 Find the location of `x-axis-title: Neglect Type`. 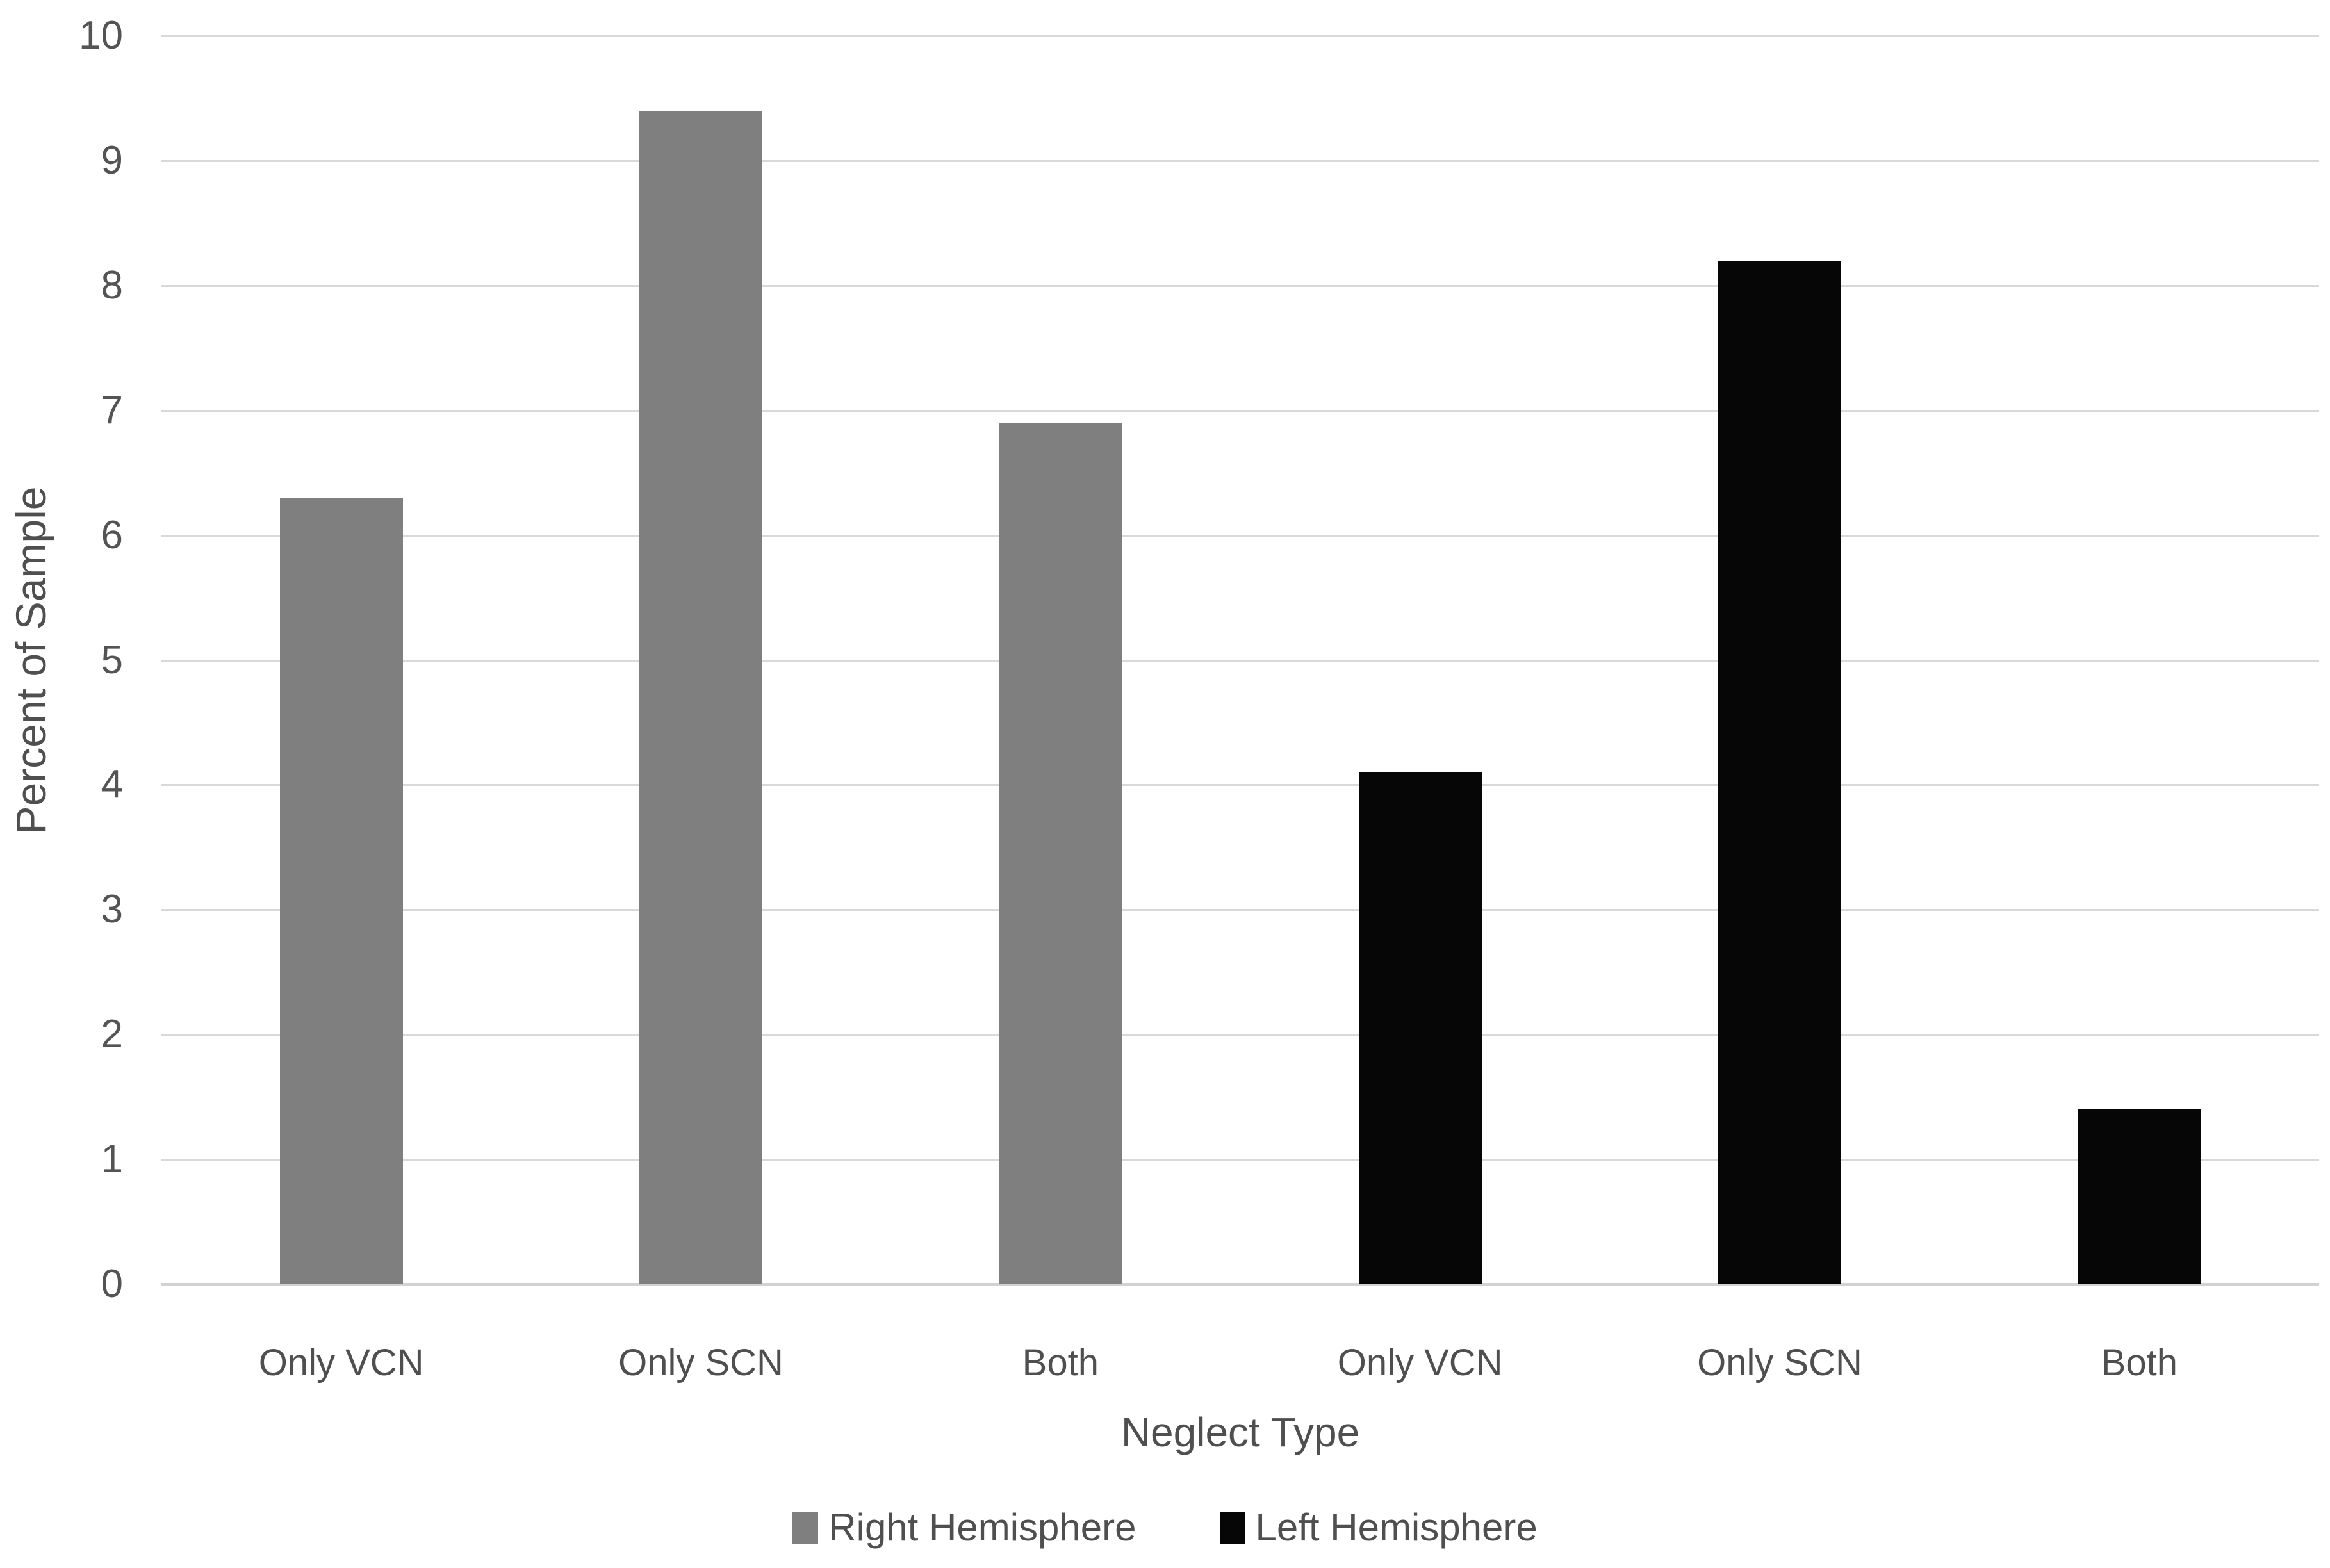

x-axis-title: Neglect Type is located at coordinates (1240, 1432).